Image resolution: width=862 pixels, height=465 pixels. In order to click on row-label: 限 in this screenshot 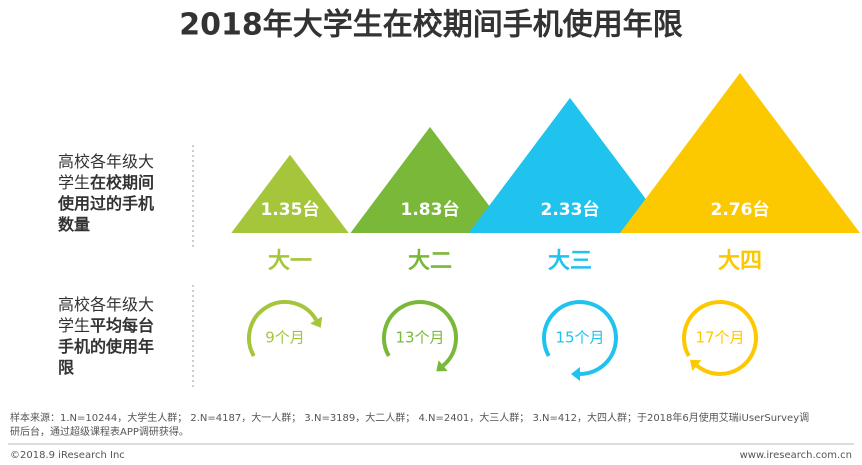, I will do `click(66, 367)`.